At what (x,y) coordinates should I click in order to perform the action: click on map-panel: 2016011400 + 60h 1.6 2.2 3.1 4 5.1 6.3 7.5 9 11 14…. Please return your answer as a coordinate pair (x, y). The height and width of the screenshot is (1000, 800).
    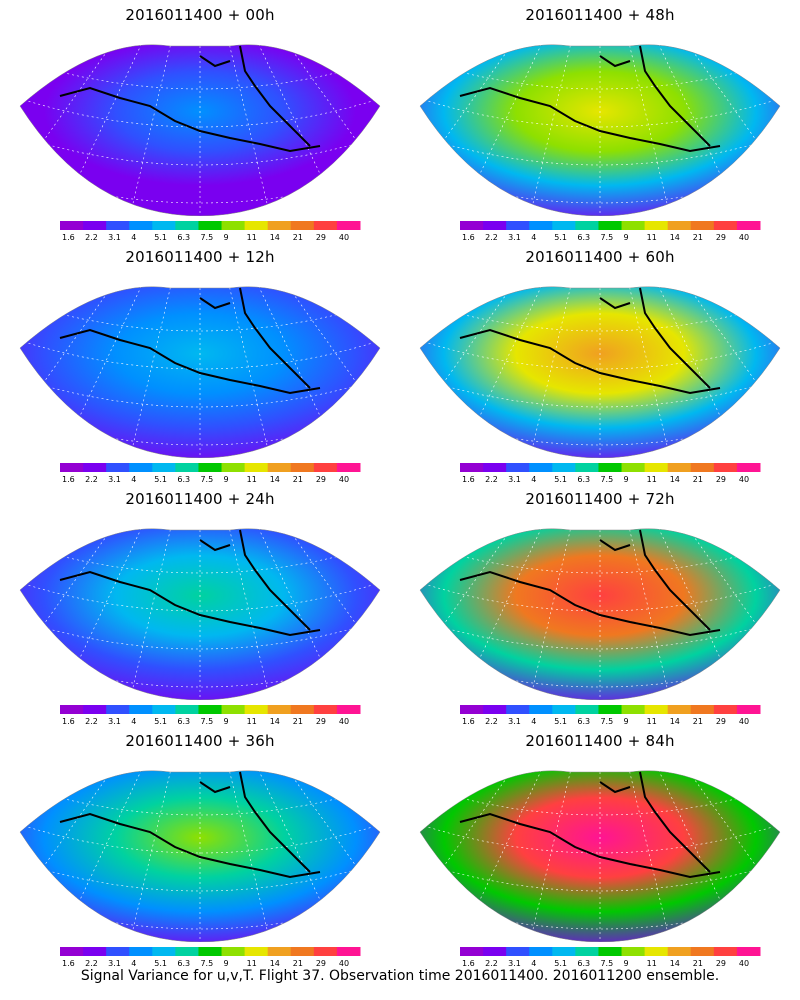
    Looking at the image, I should click on (600, 367).